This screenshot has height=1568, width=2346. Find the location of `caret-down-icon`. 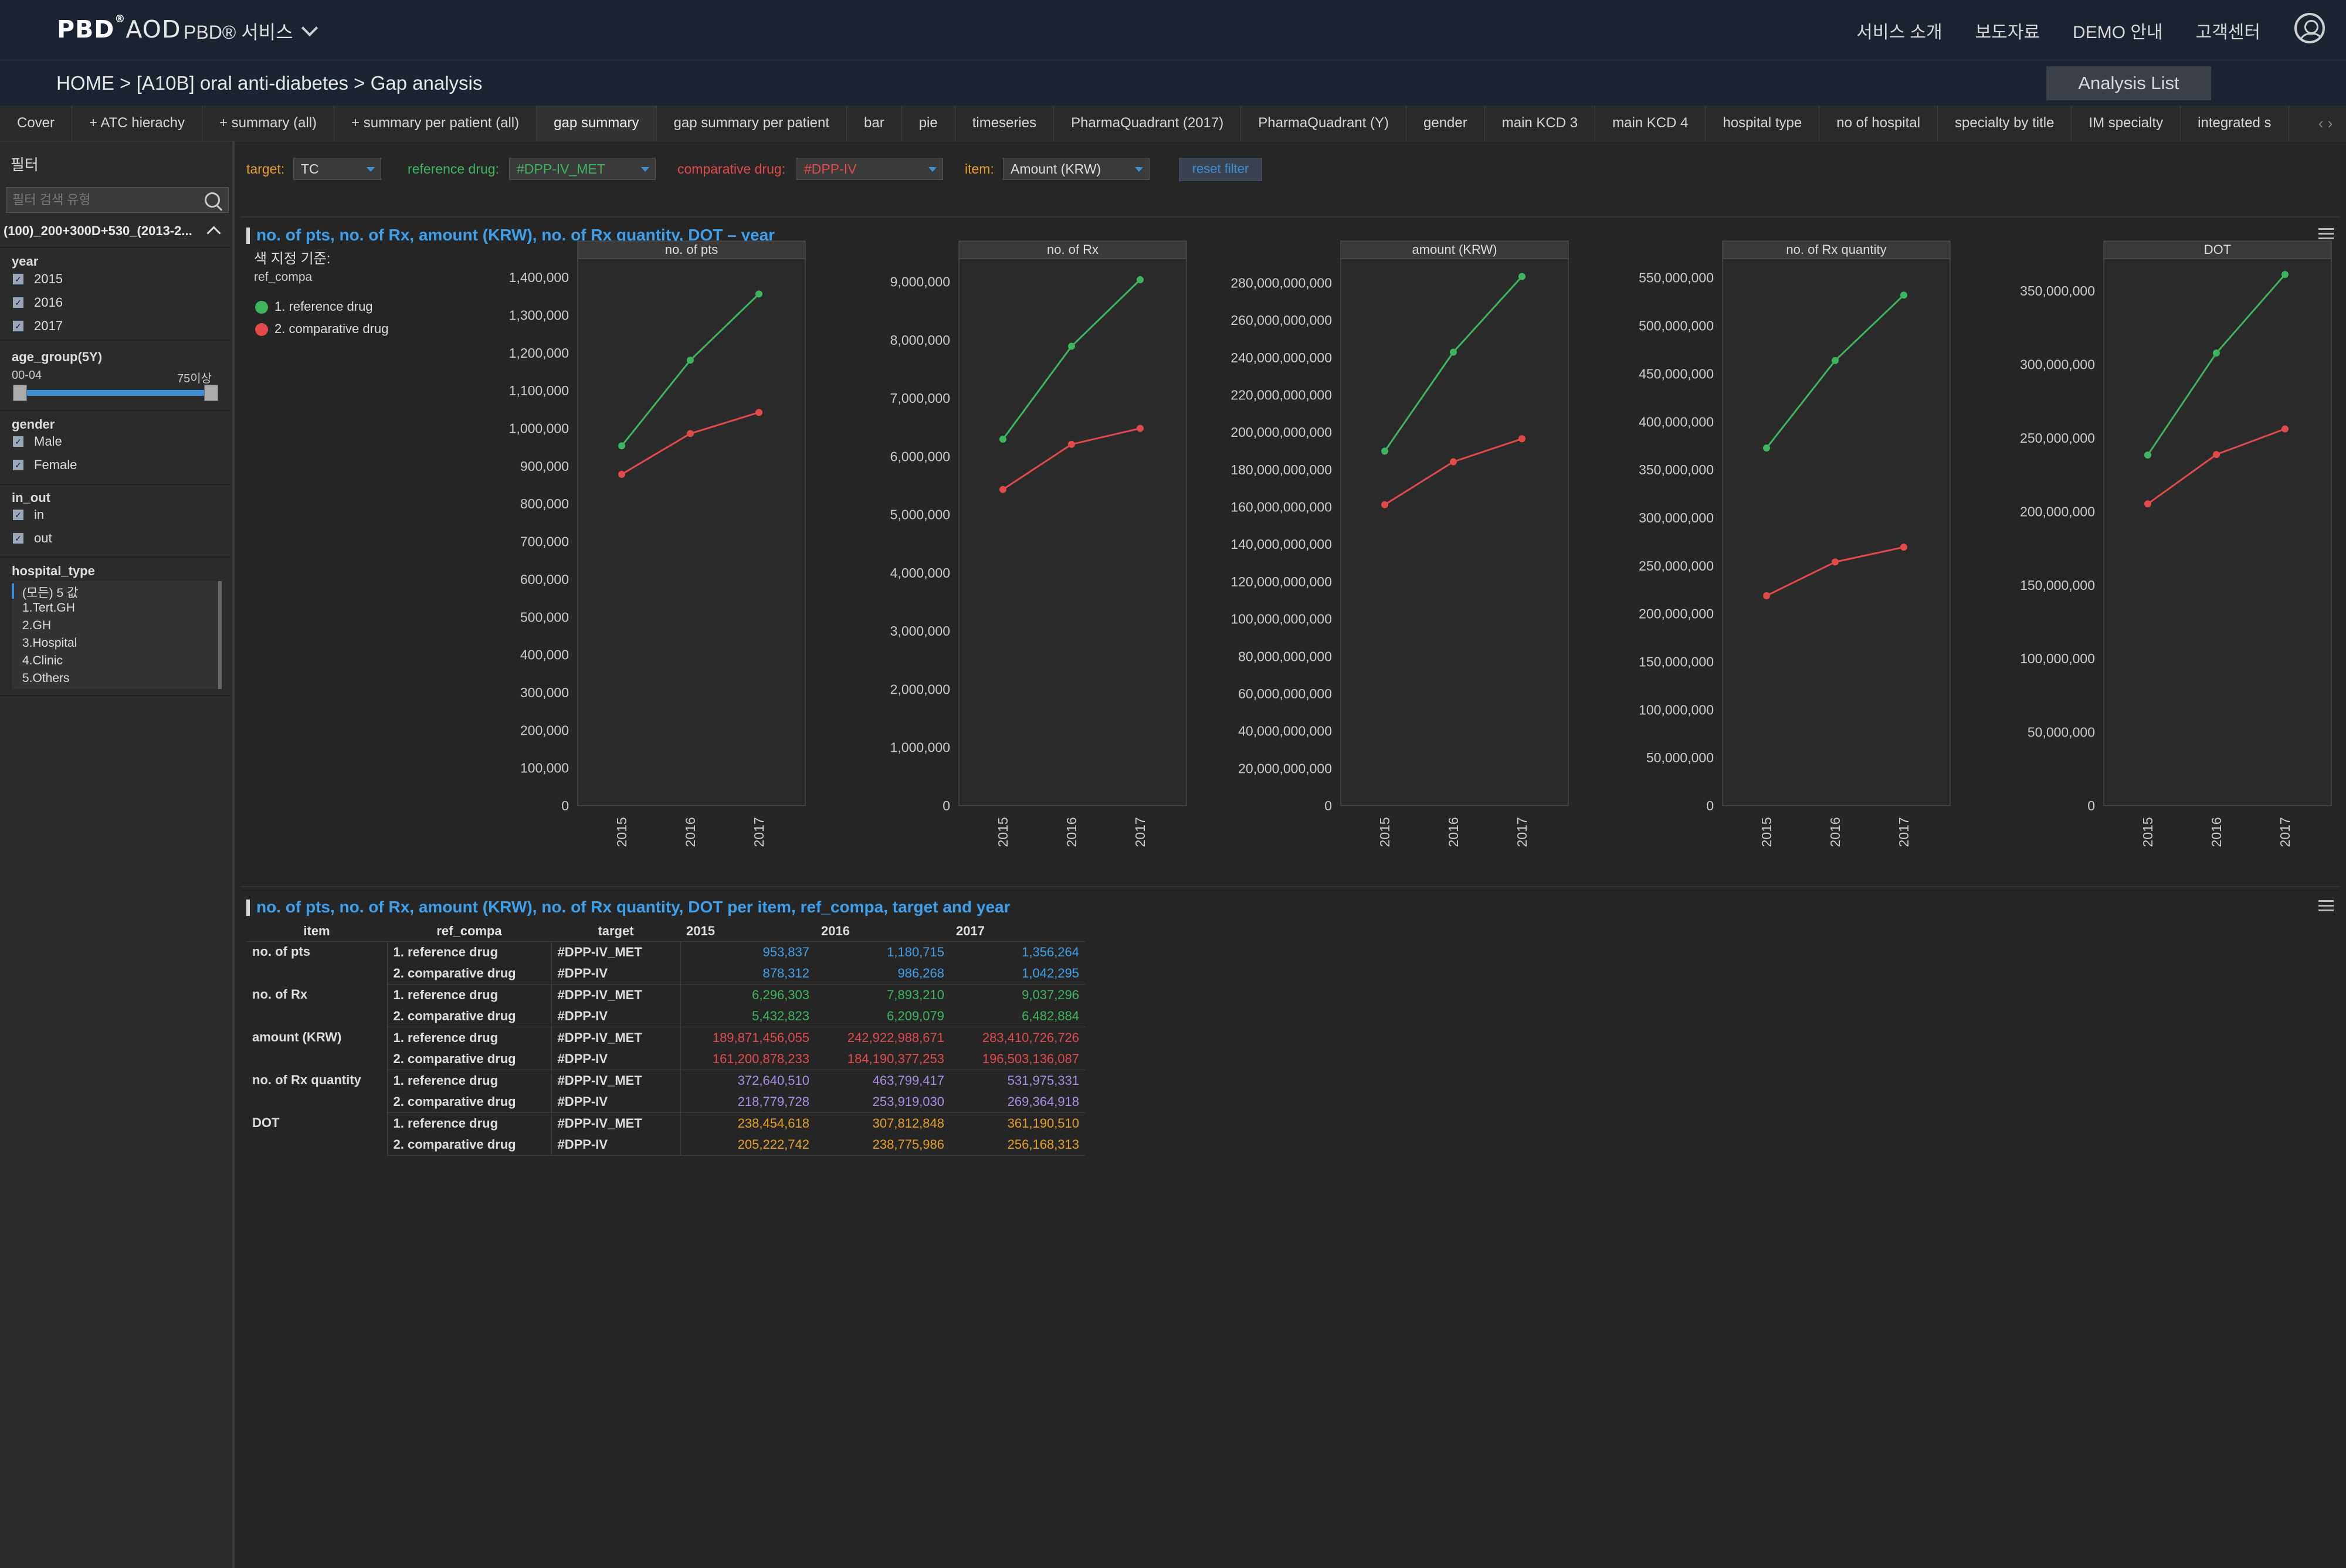

caret-down-icon is located at coordinates (1139, 169).